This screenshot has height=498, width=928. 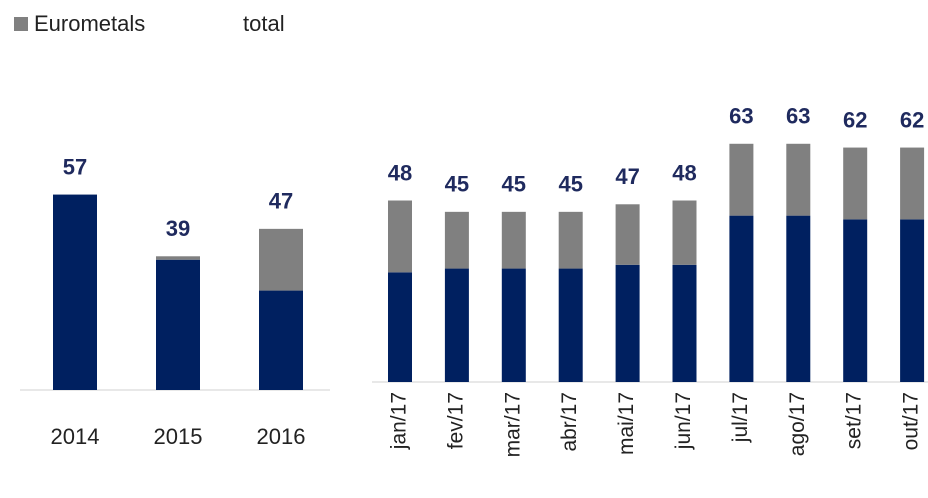 What do you see at coordinates (21, 24) in the screenshot?
I see `legend-swatch` at bounding box center [21, 24].